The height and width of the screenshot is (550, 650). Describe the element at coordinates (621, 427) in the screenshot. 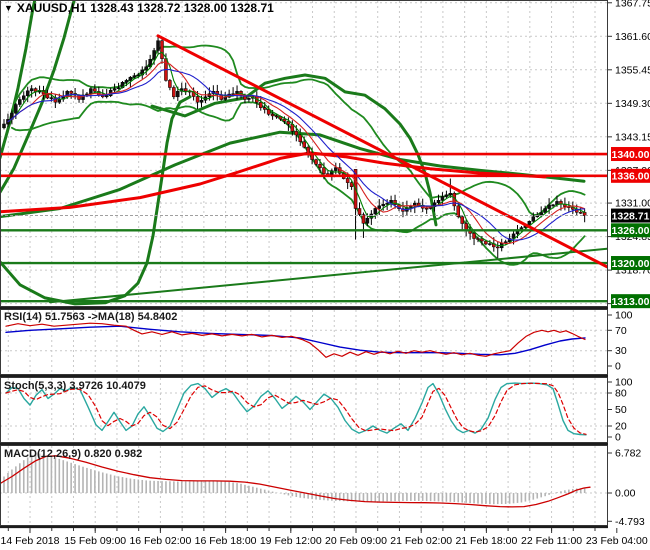

I see `svg-text: 20` at that location.